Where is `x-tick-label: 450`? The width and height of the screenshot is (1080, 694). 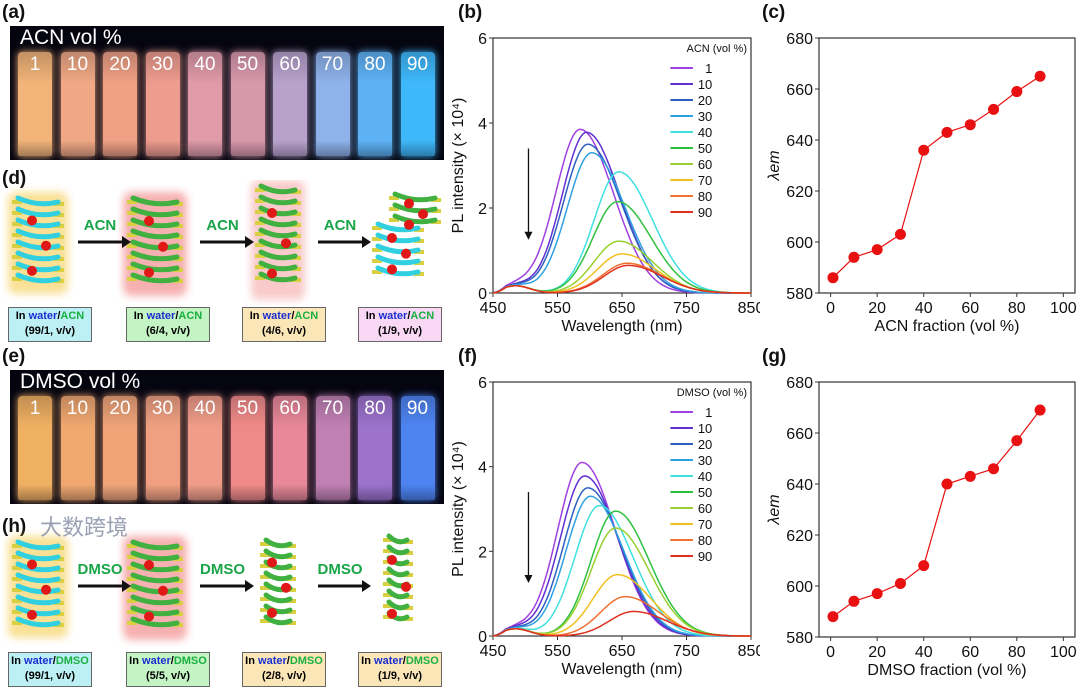
x-tick-label: 450 is located at coordinates (493, 651).